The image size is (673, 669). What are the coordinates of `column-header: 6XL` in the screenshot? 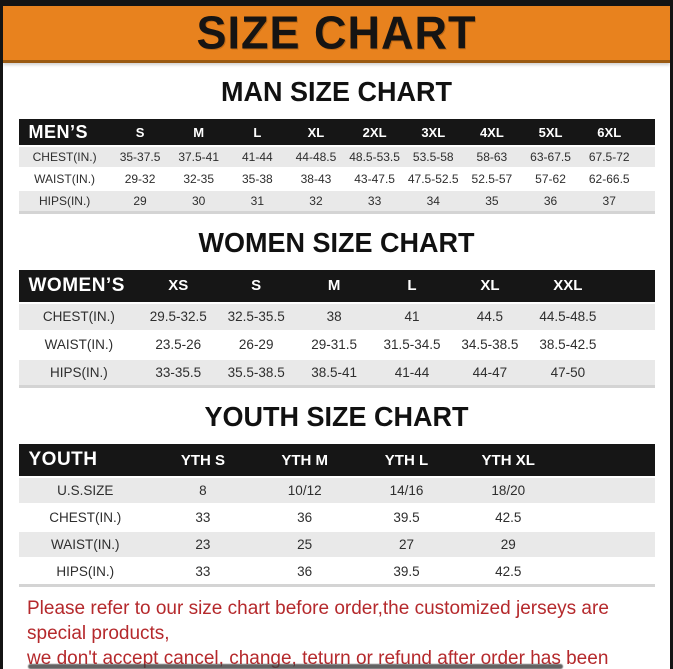 It's located at (609, 133).